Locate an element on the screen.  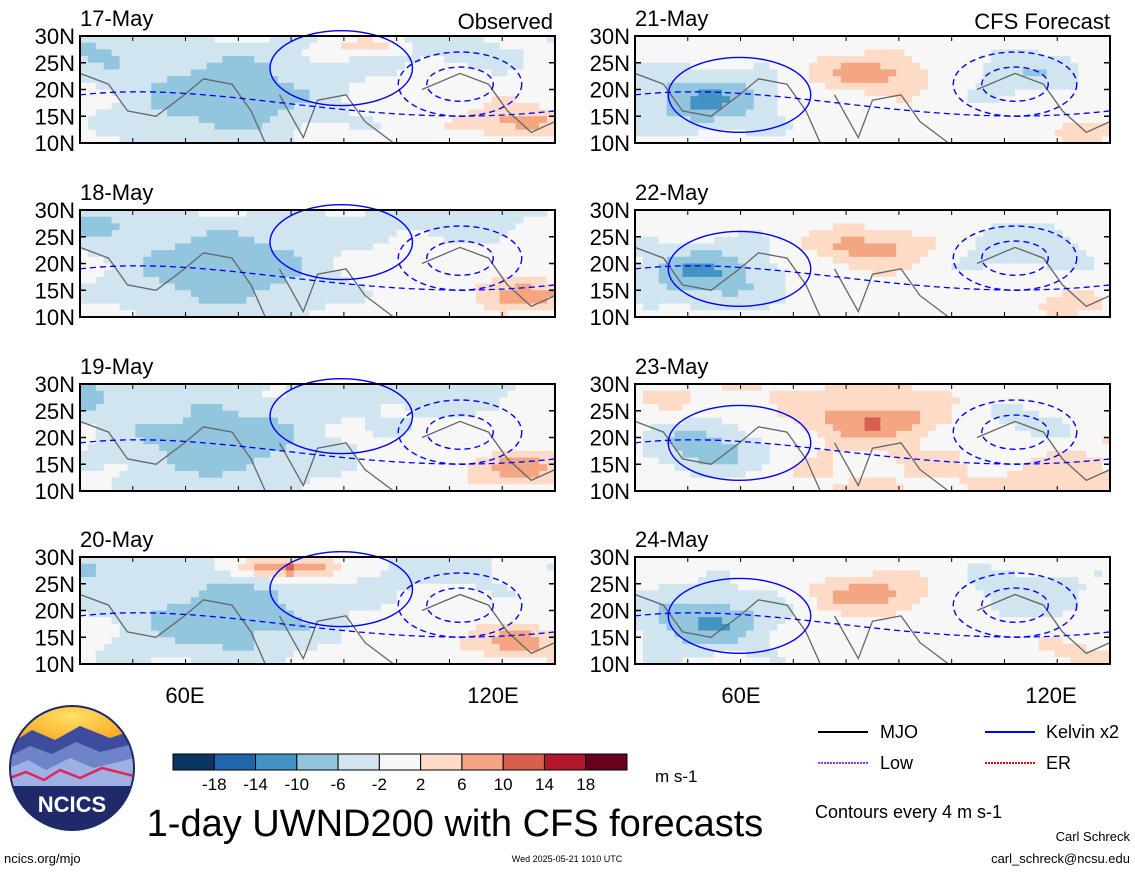
coastline is located at coordinates (336, 293).